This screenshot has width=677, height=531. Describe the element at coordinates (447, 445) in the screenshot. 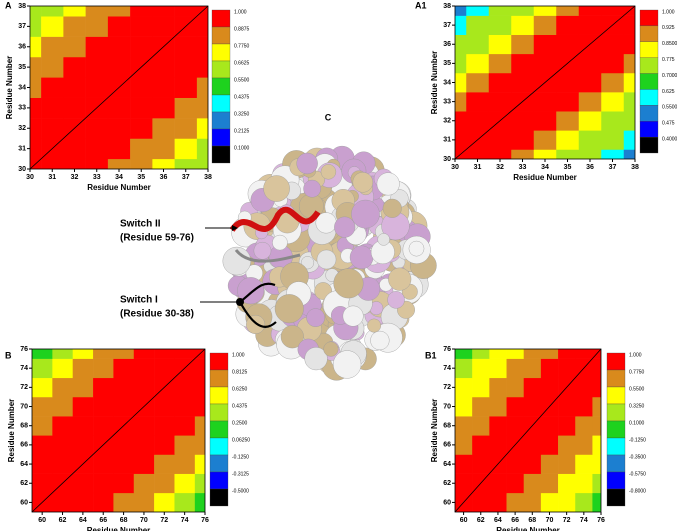

I see `y-tick-label: 66` at that location.